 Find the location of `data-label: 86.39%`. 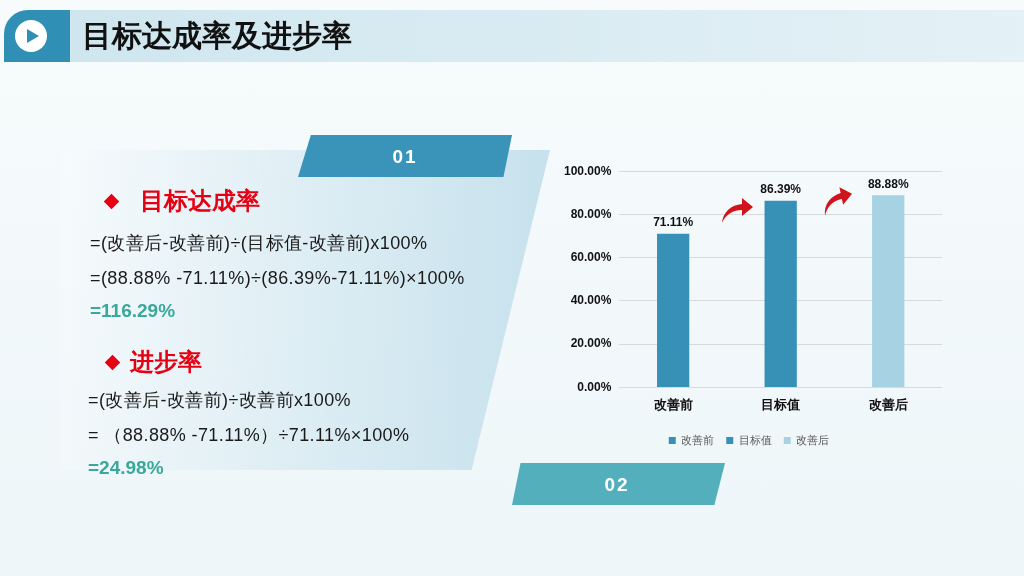

data-label: 86.39% is located at coordinates (781, 188).